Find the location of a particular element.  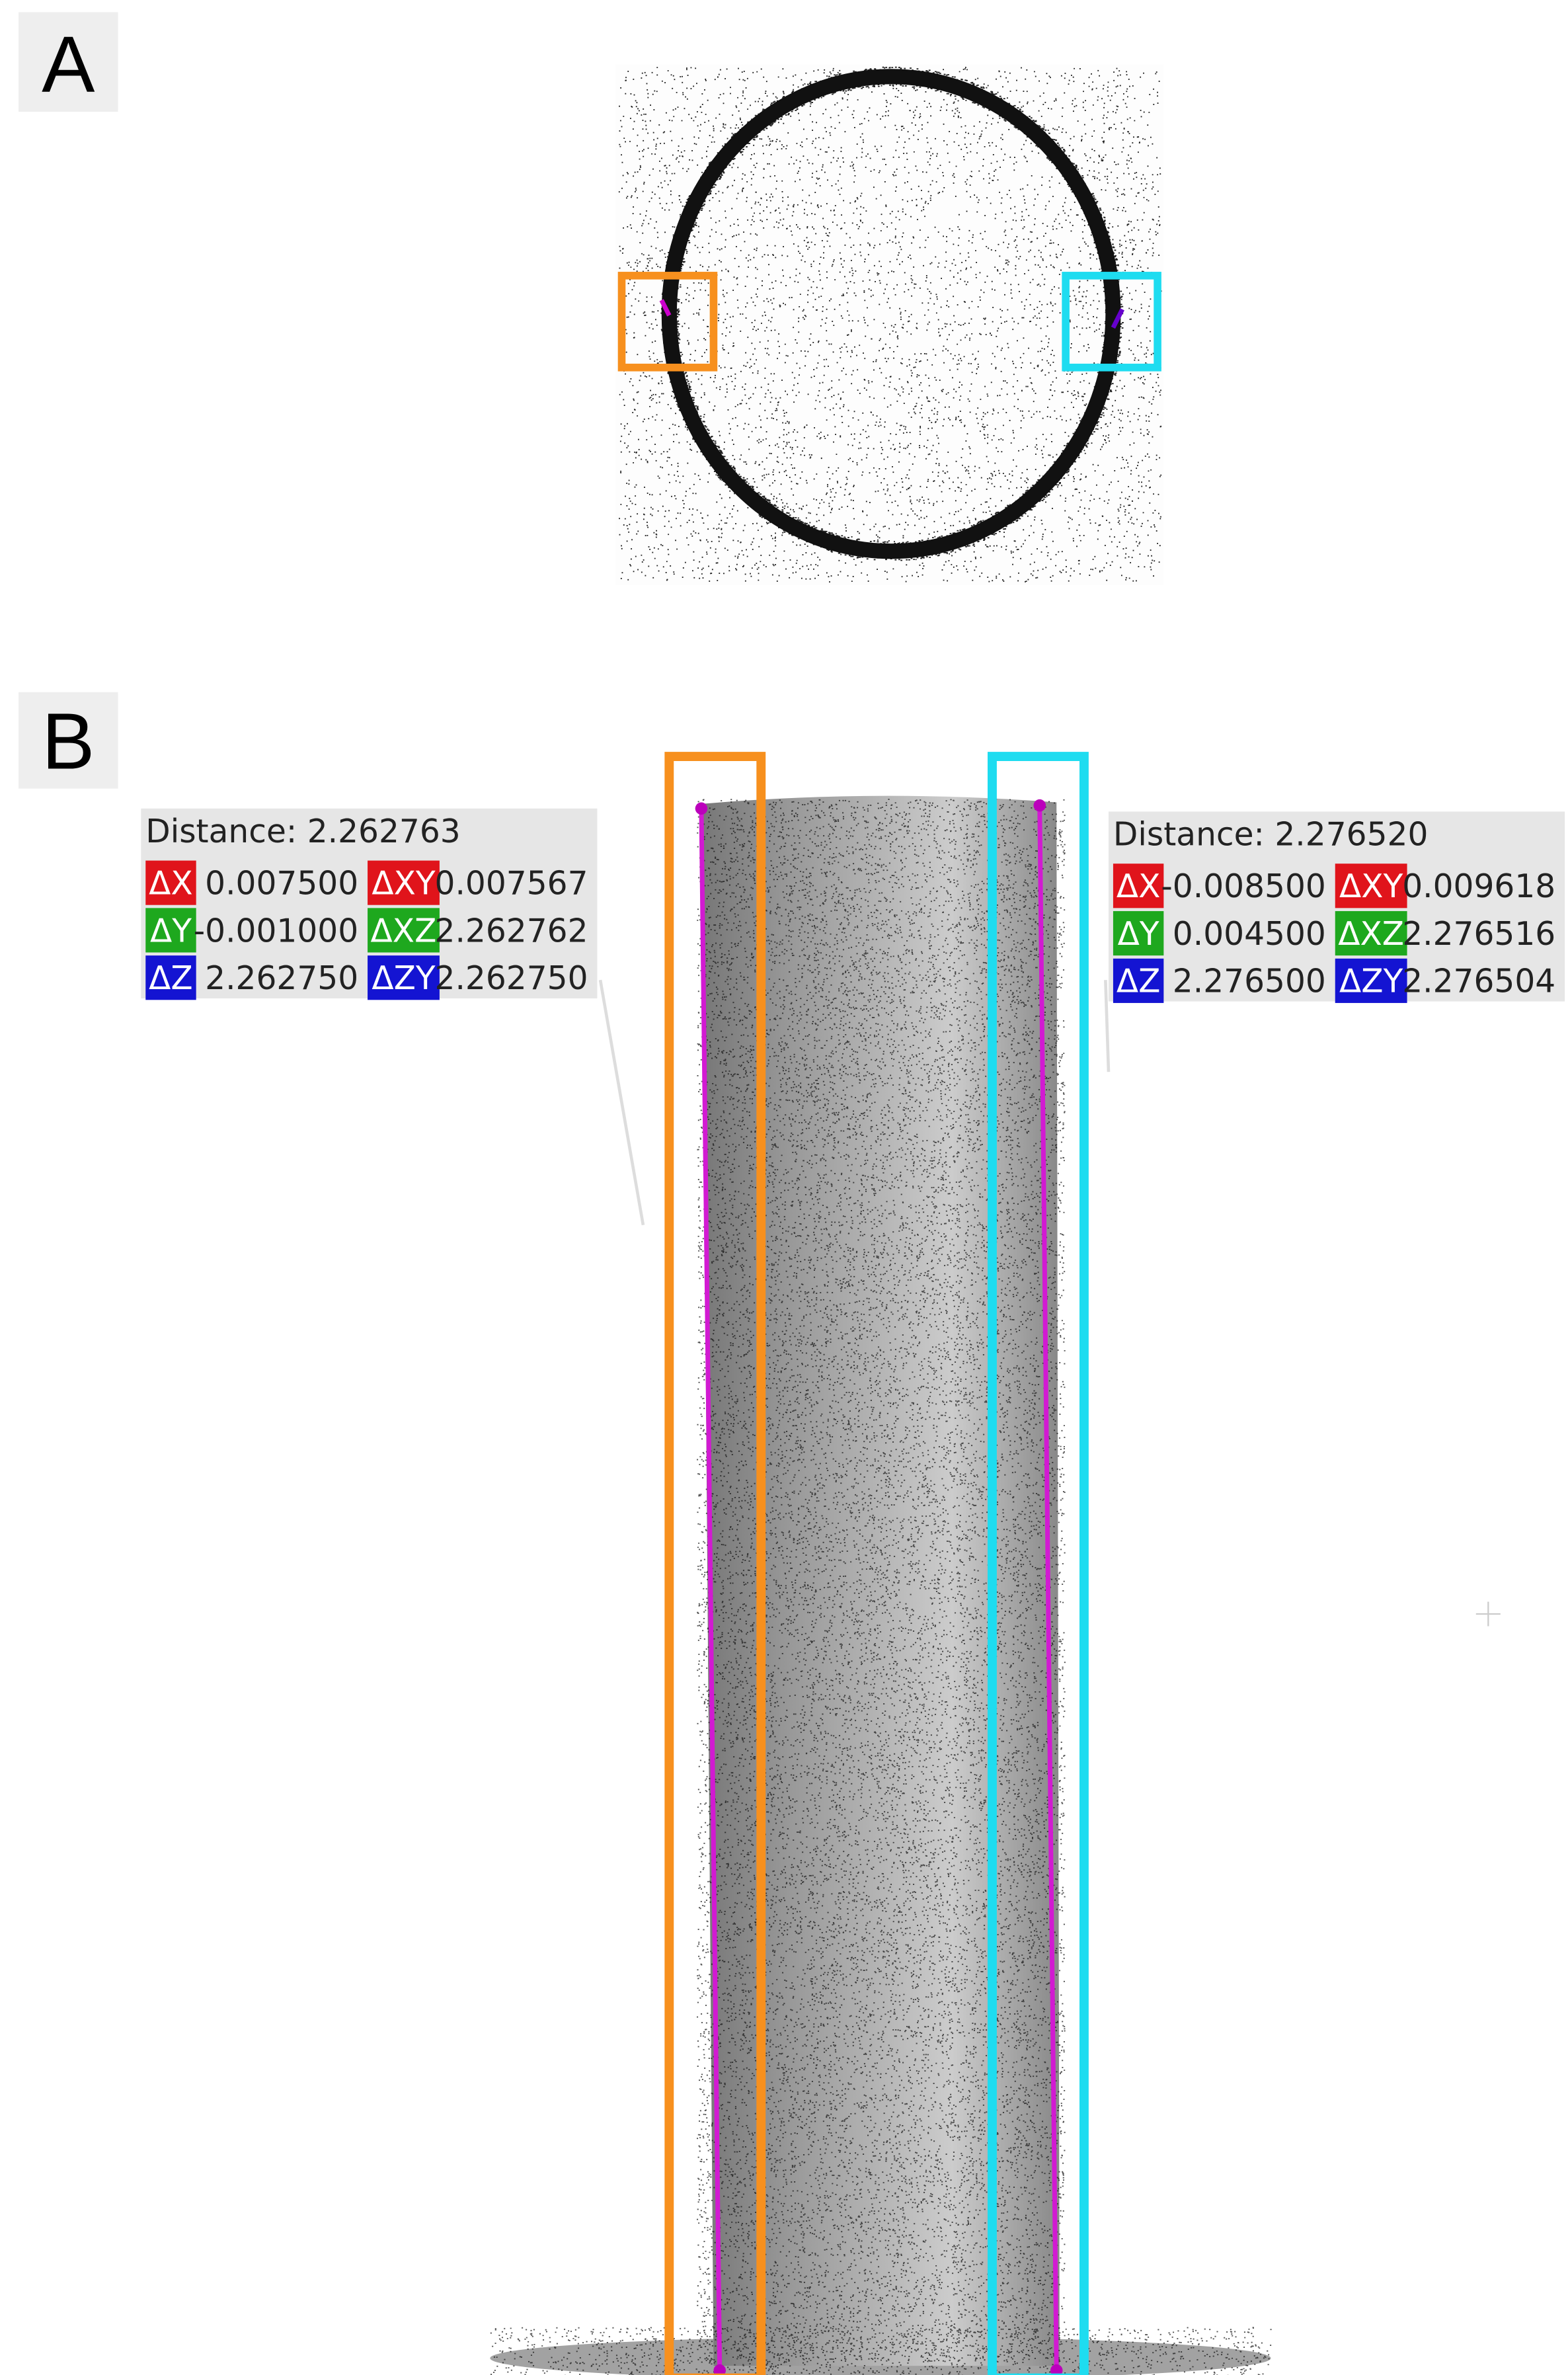

top-view is located at coordinates (889, 324).